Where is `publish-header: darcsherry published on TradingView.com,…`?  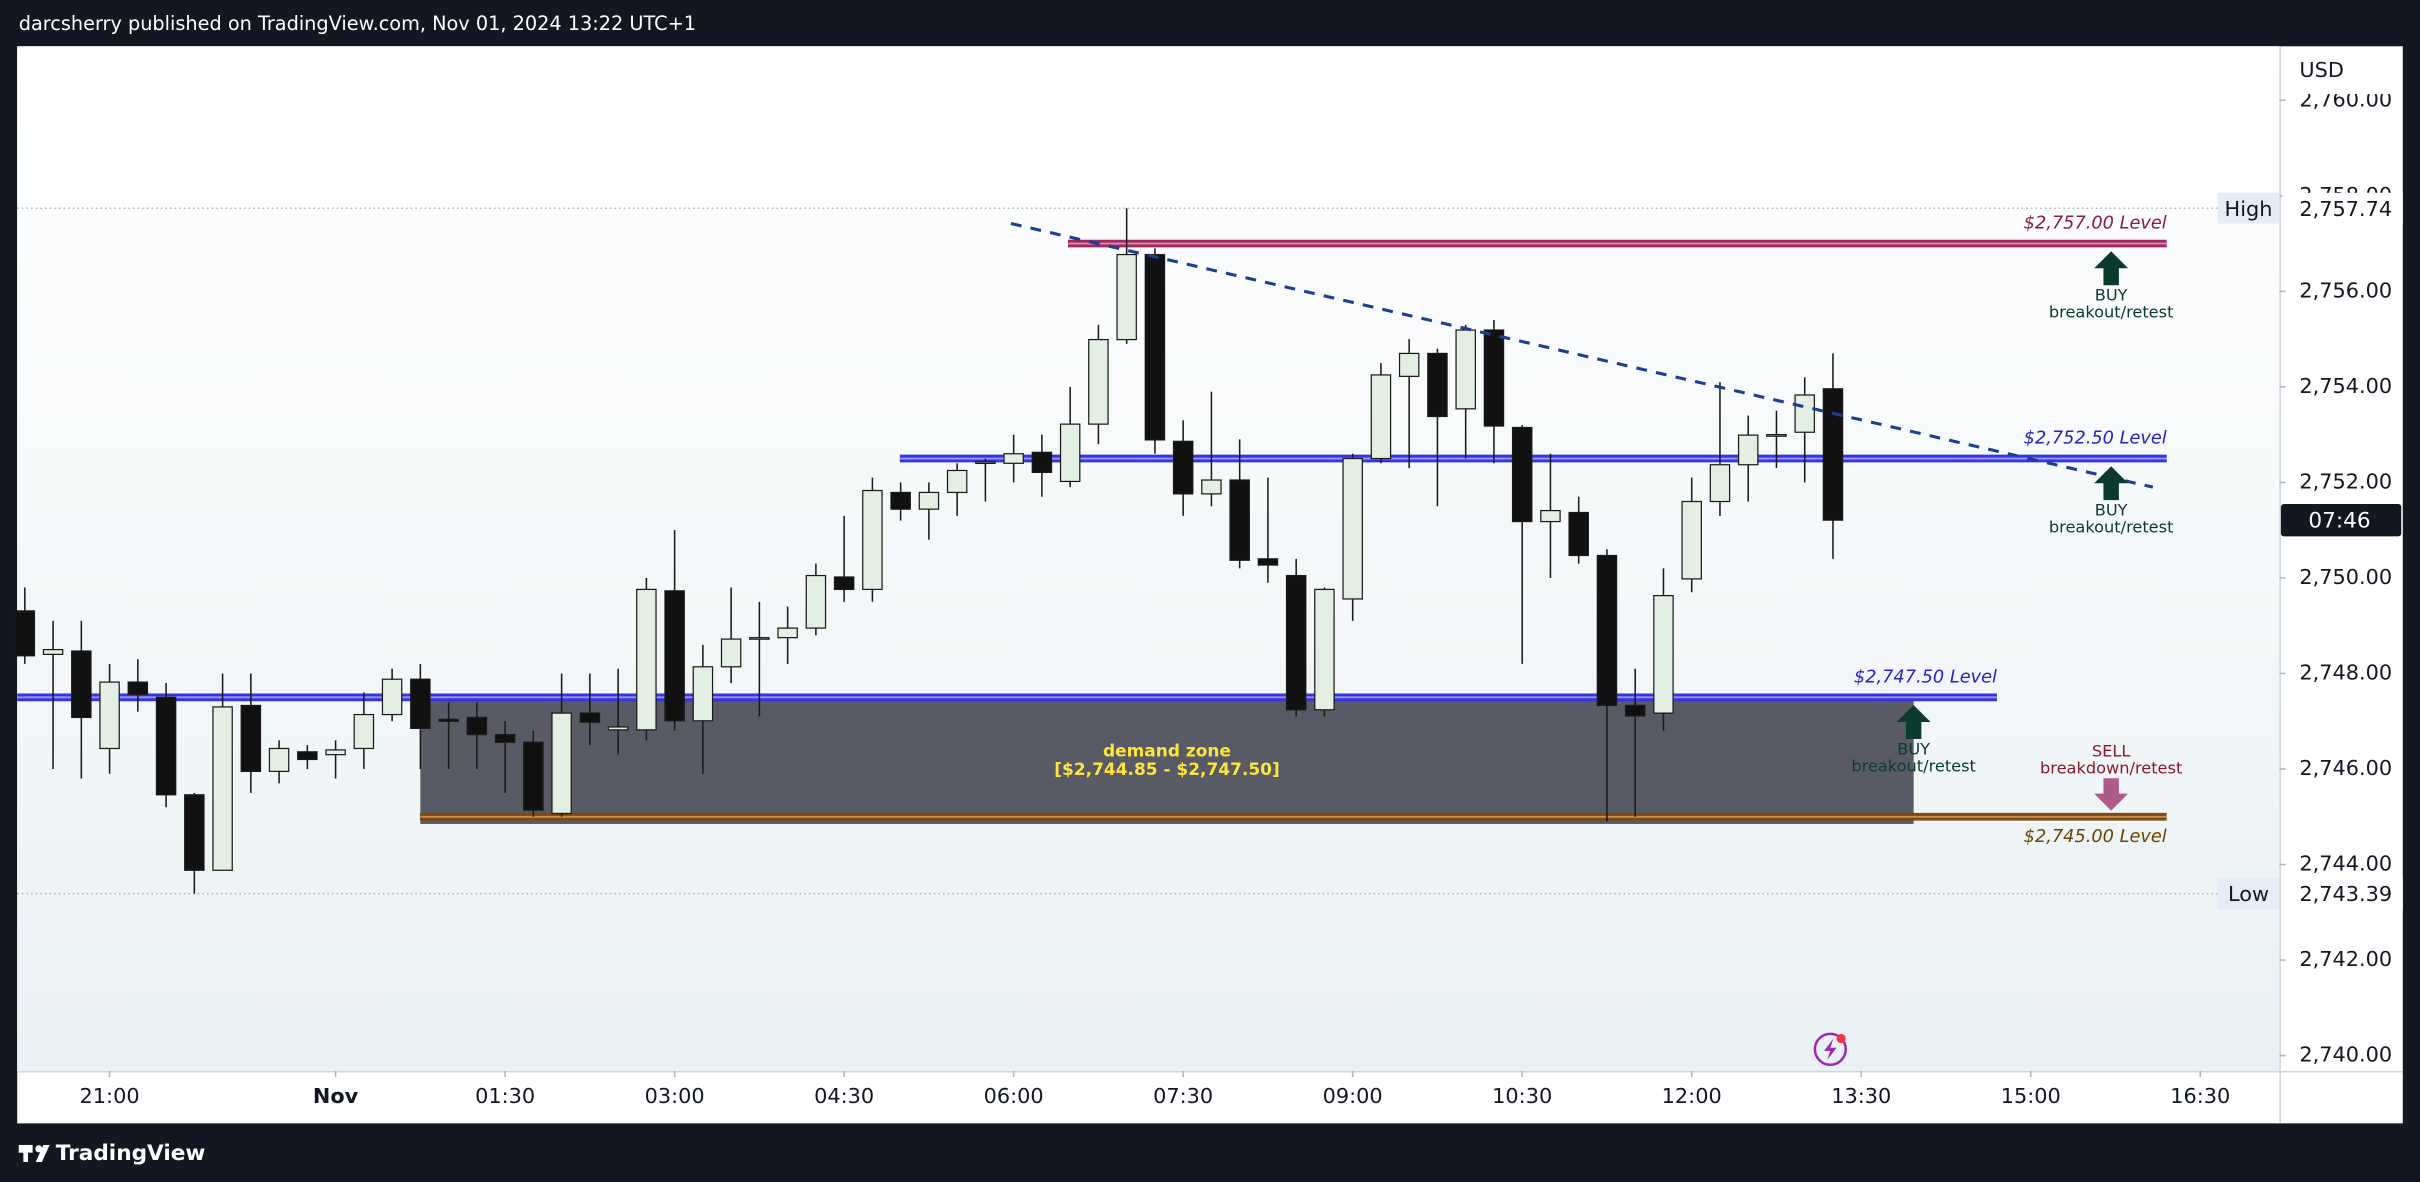 publish-header: darcsherry published on TradingView.com,… is located at coordinates (357, 23).